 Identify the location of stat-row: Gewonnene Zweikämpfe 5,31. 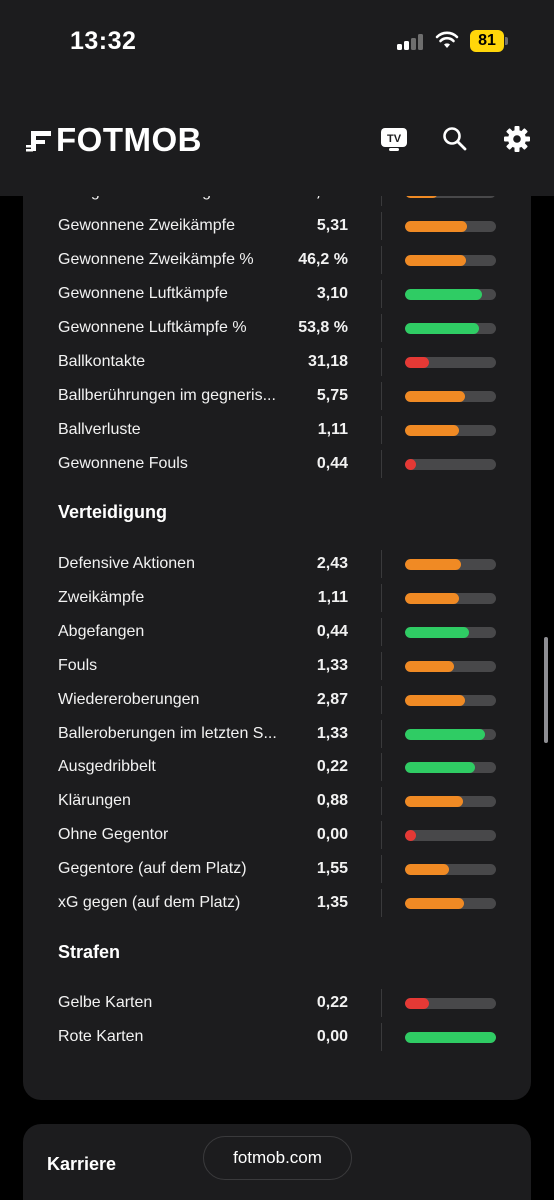
(277, 227).